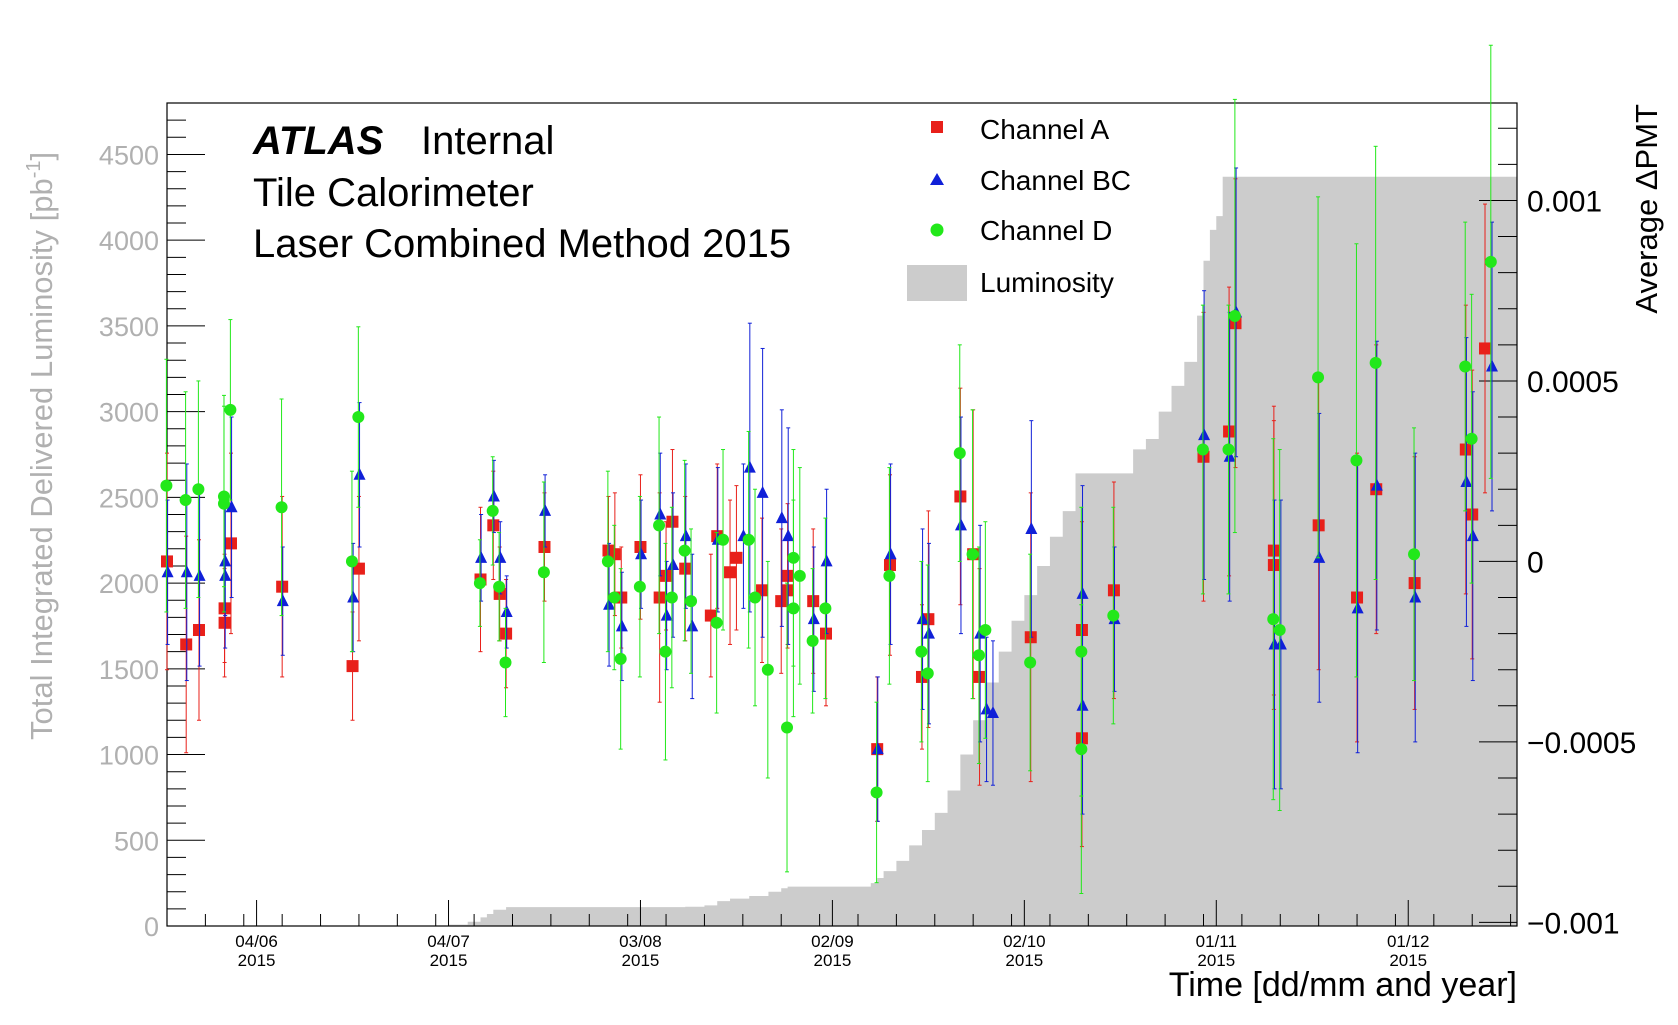  What do you see at coordinates (129, 498) in the screenshot?
I see `y-left-tick-label: 2500` at bounding box center [129, 498].